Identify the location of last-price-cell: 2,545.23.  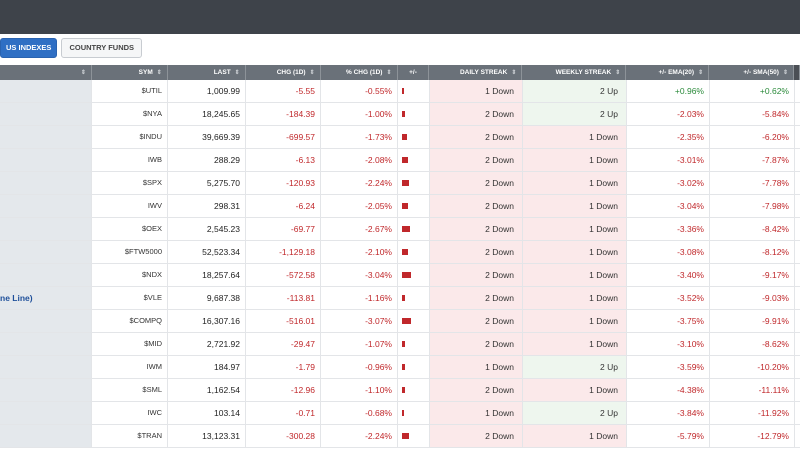
(207, 229).